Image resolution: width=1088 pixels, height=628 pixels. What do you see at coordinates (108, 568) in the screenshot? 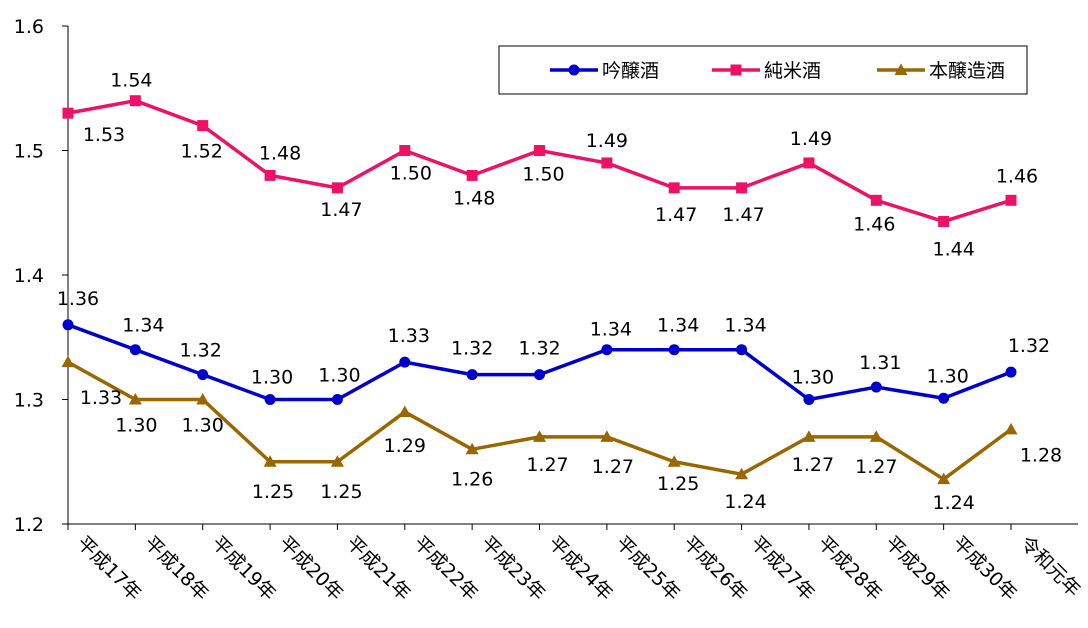
I see `x-tick-label: 平成17年` at bounding box center [108, 568].